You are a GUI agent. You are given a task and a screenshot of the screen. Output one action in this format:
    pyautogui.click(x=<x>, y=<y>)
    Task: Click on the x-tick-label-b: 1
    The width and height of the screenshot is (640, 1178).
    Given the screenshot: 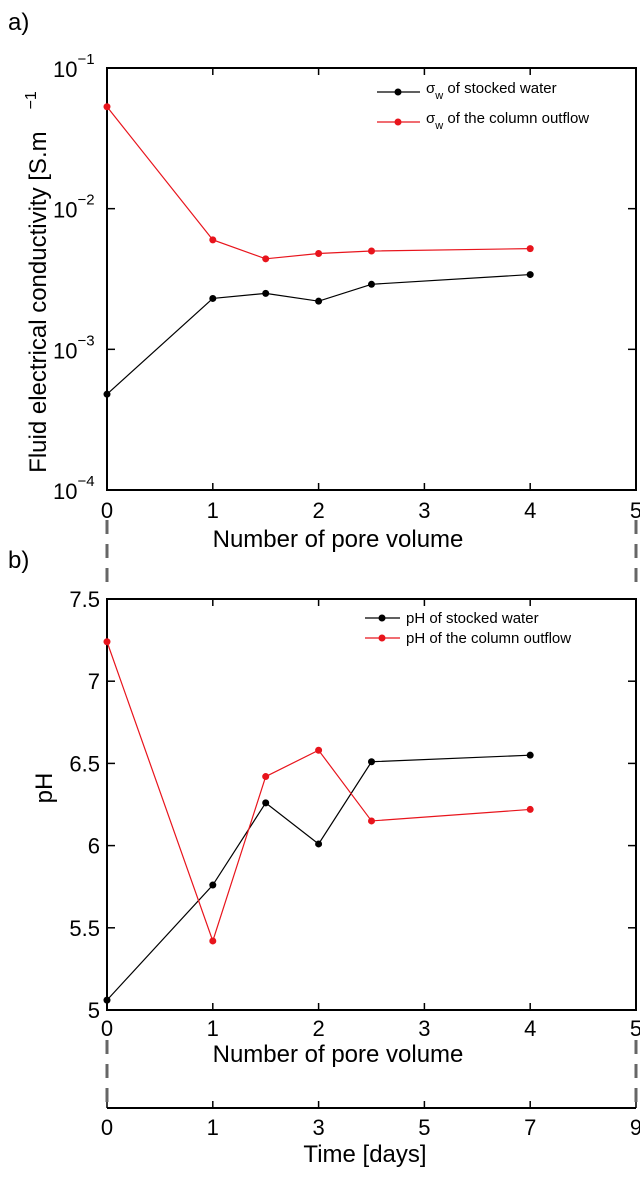 What is the action you would take?
    pyautogui.click(x=213, y=1028)
    